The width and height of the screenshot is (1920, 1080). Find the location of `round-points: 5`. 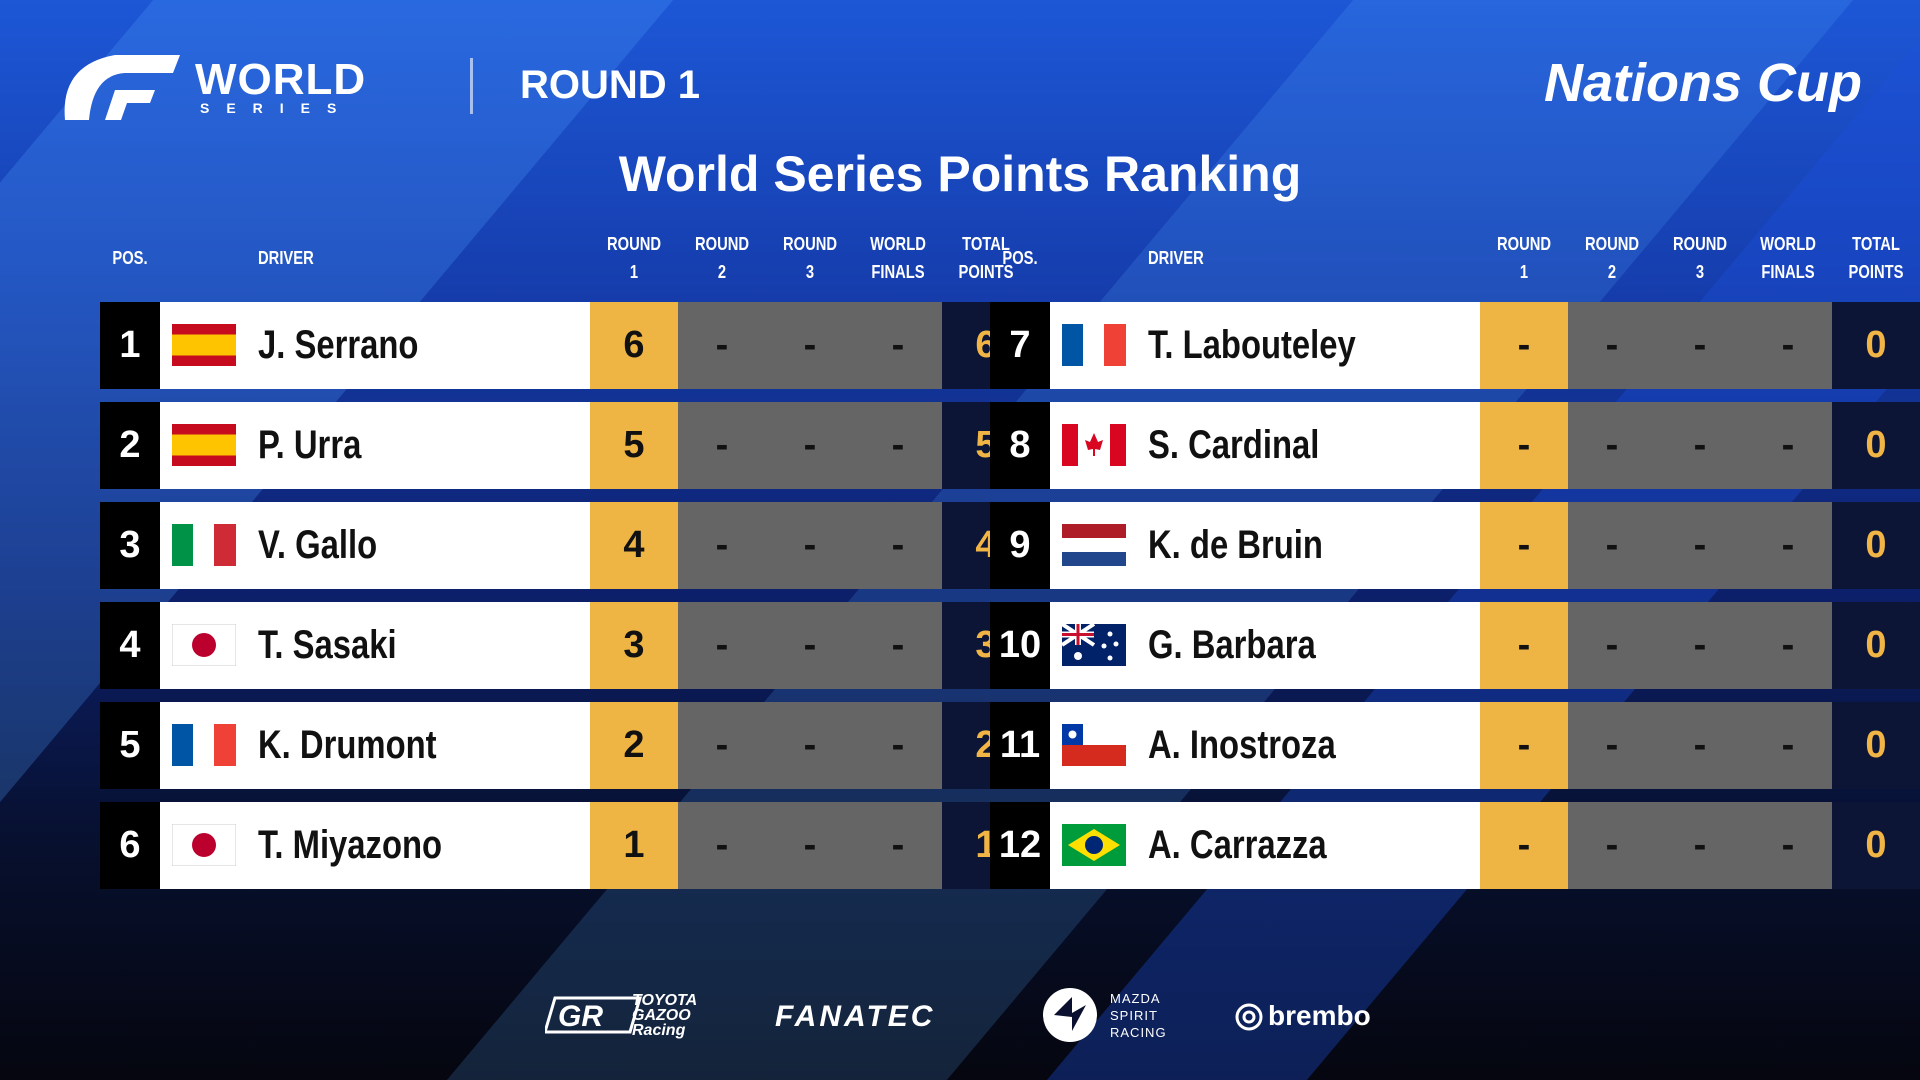

round-points: 5 is located at coordinates (634, 445).